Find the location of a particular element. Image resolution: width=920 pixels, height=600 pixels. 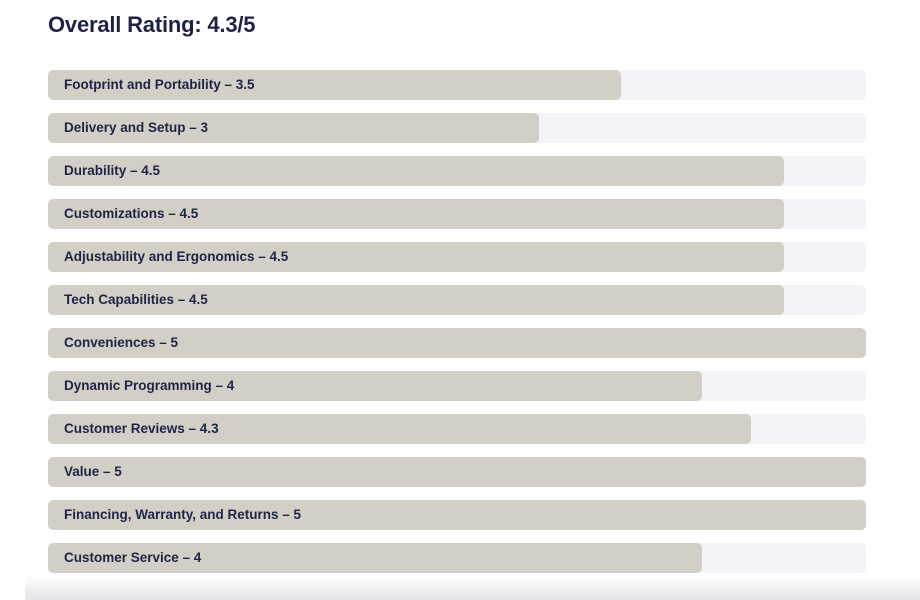

rating-bar-row: Adjustability and Ergonomics – 4.5 is located at coordinates (457, 257).